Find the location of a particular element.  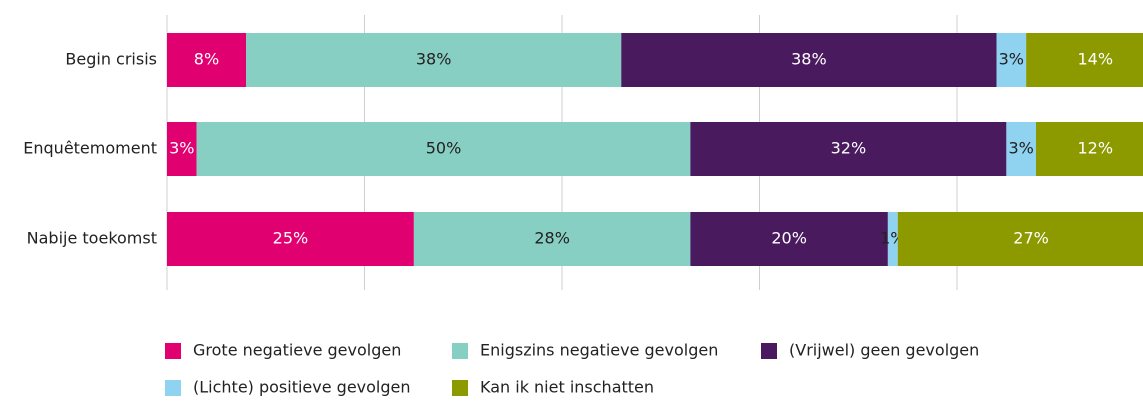

data-label: 28% is located at coordinates (552, 238).